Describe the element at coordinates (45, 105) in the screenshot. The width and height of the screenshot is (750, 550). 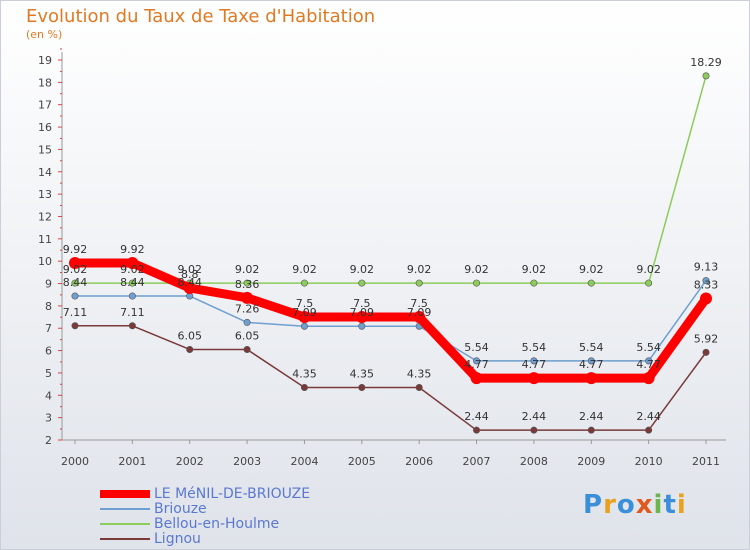
I see `y-tick-label: 17` at that location.